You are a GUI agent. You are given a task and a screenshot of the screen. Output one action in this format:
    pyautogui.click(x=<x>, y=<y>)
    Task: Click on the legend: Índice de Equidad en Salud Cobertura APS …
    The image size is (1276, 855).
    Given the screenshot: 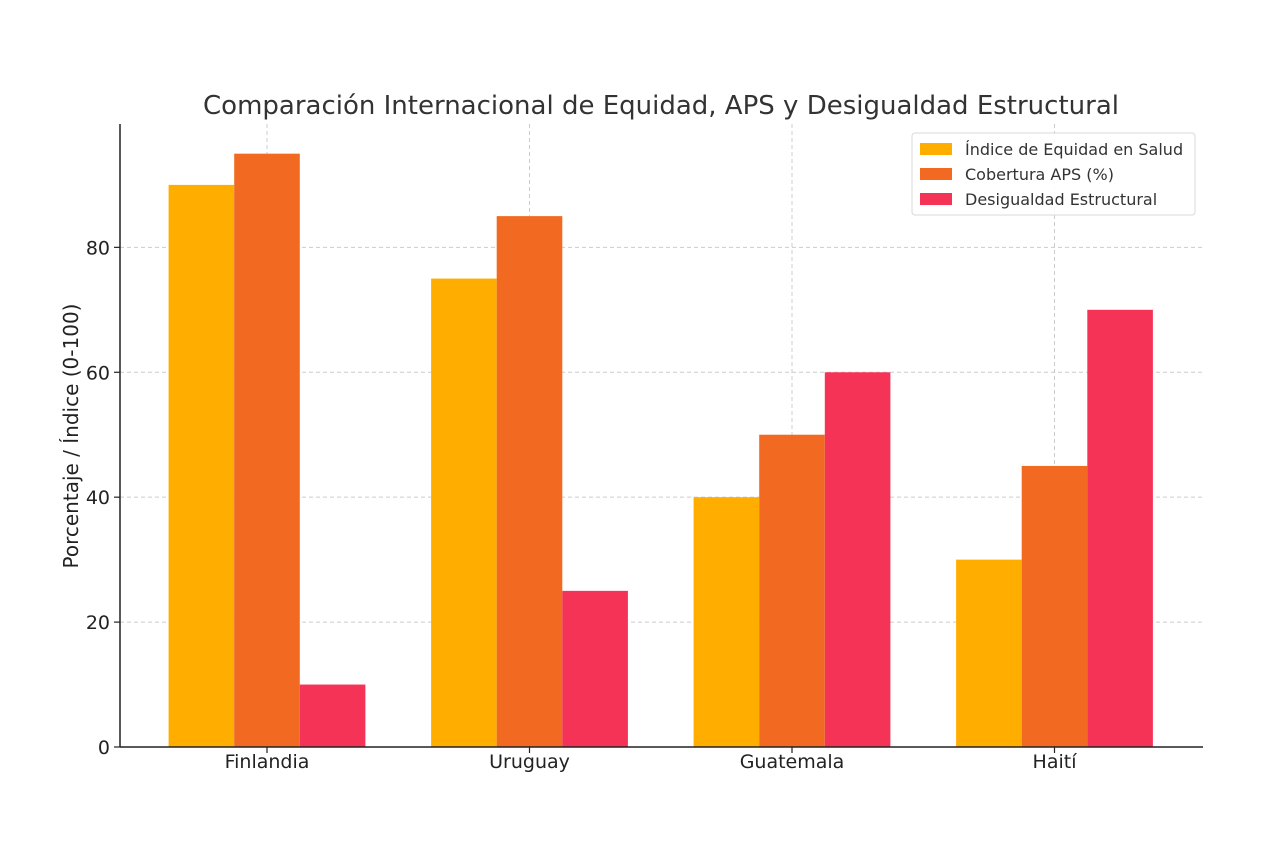 What is the action you would take?
    pyautogui.click(x=1053, y=174)
    